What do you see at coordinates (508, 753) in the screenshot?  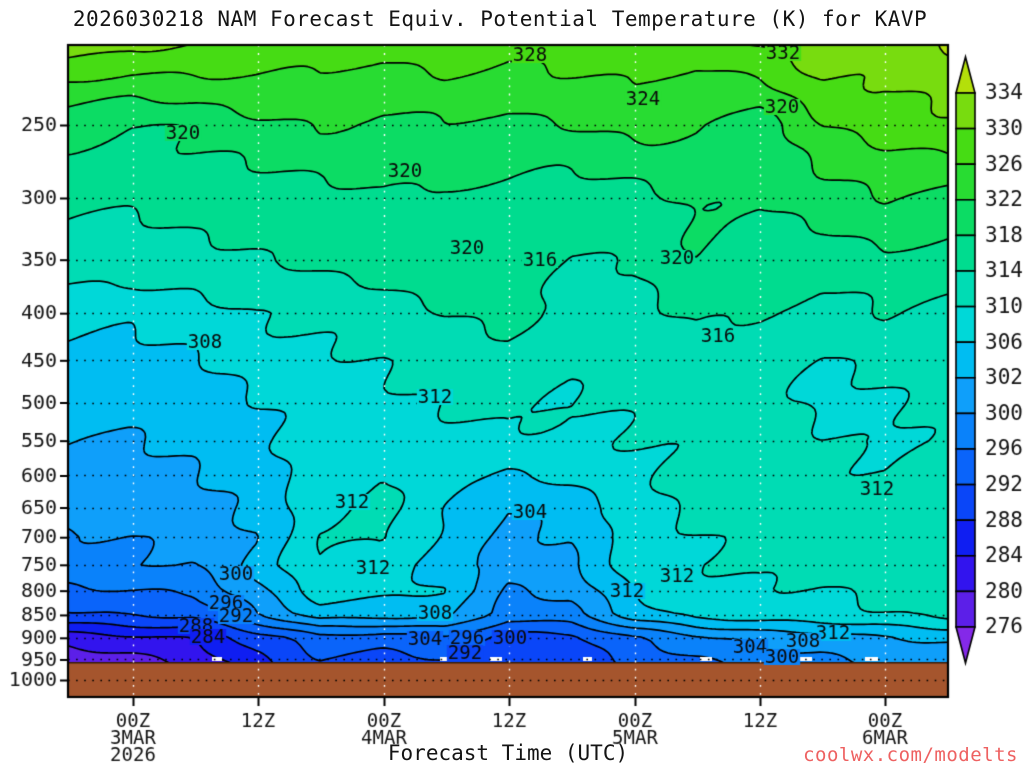 I see `x-axis-title: Forecast Time (UTC)` at bounding box center [508, 753].